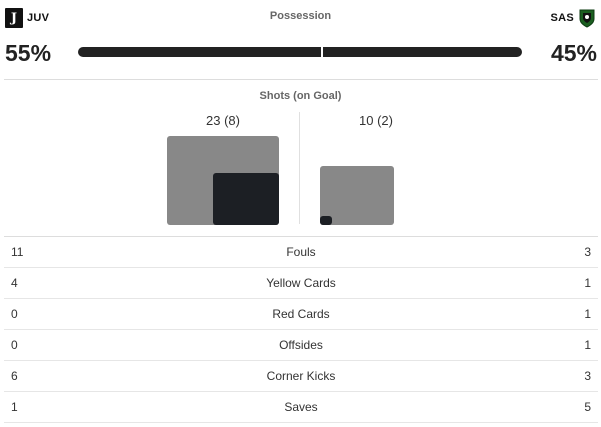 Image resolution: width=601 pixels, height=427 pixels. What do you see at coordinates (562, 18) in the screenshot?
I see `away-team-abbr: SAS` at bounding box center [562, 18].